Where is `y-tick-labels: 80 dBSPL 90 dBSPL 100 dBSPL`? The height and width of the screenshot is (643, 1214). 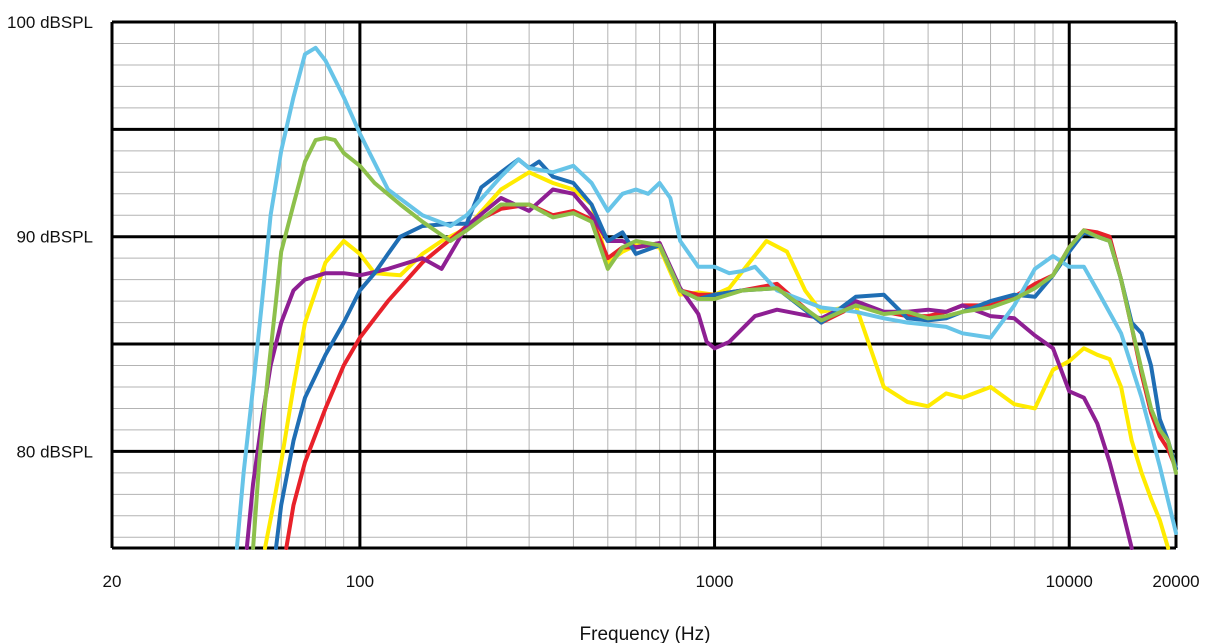 y-tick-labels: 80 dBSPL 90 dBSPL 100 dBSPL is located at coordinates (50, 237).